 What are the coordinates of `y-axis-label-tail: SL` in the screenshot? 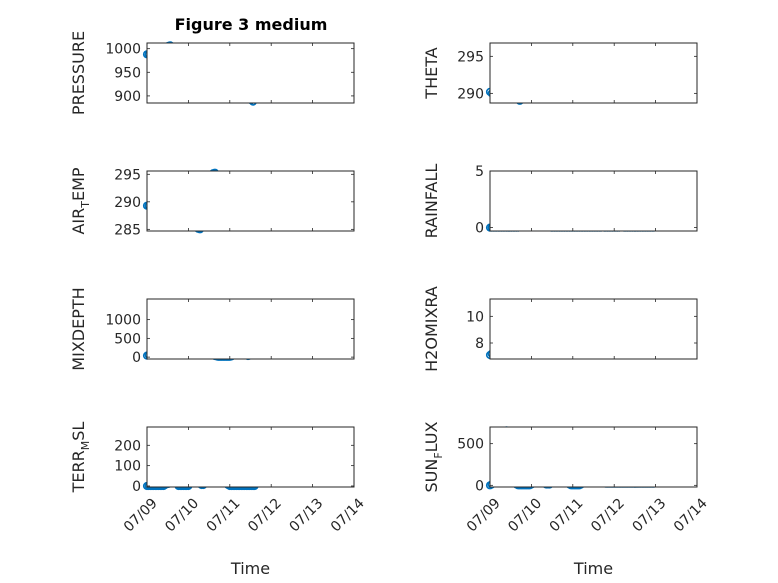 It's located at (78, 431).